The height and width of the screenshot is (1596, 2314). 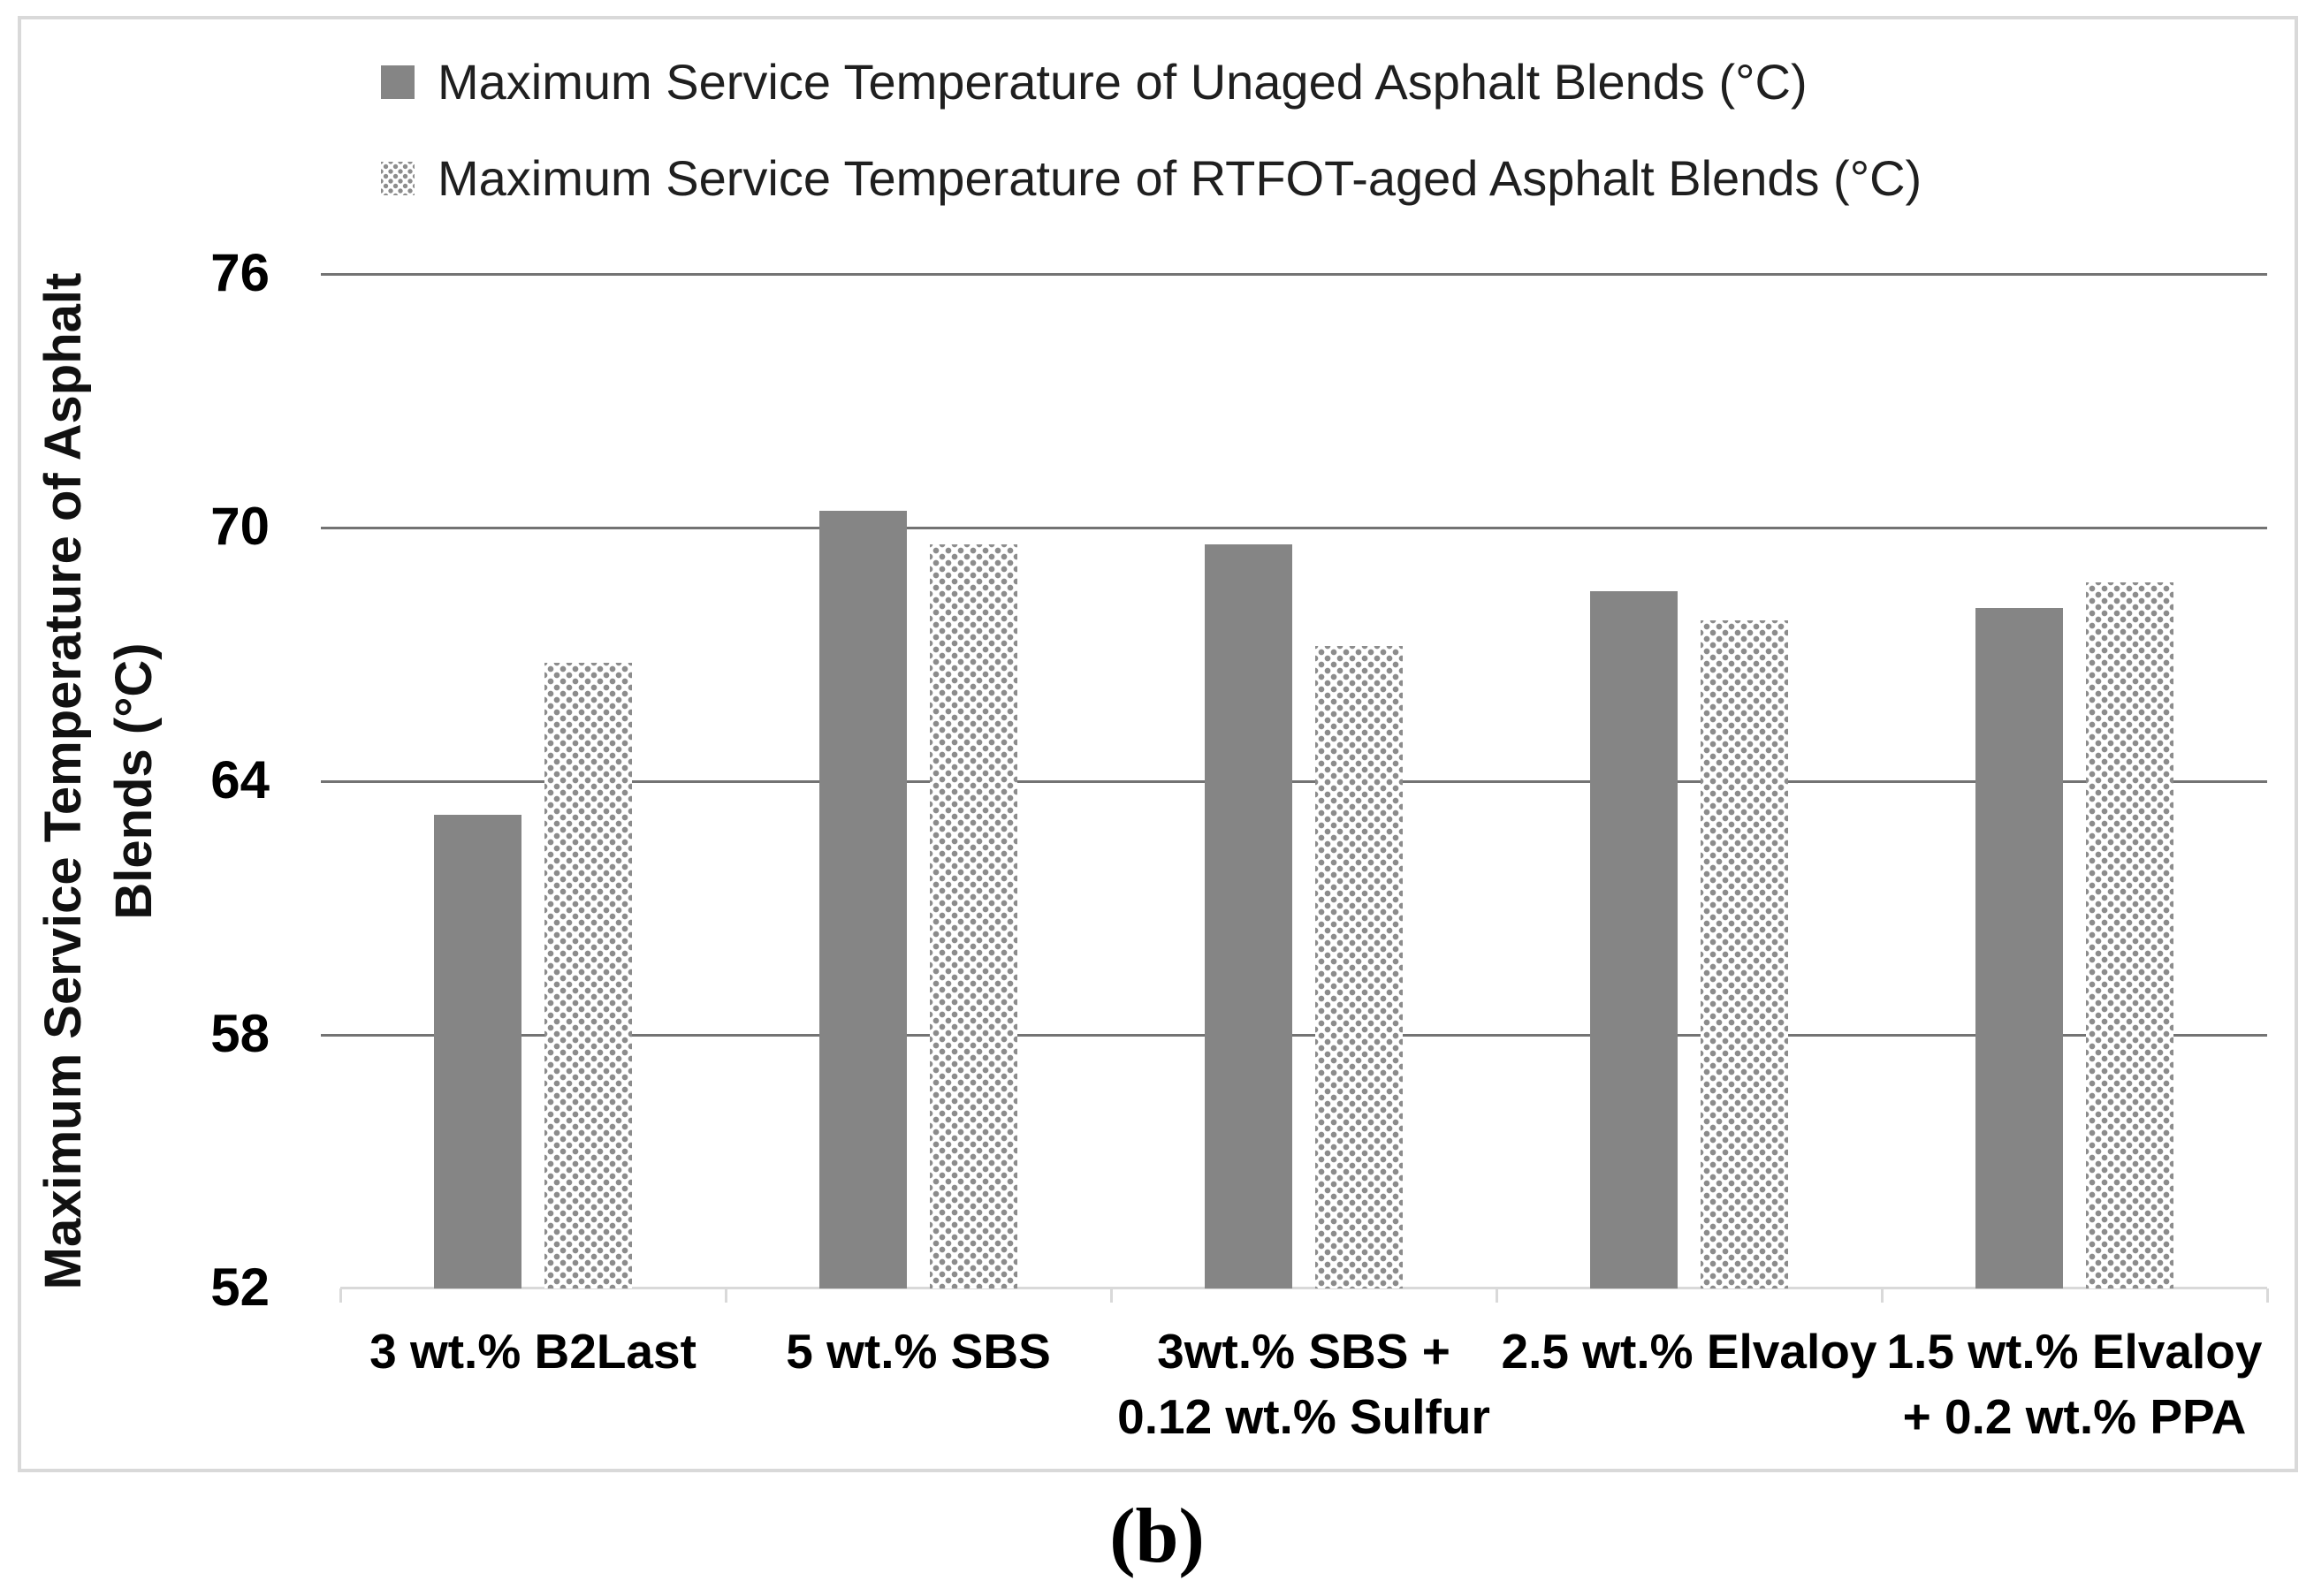 I want to click on y-tick-label-52: 52, so click(x=240, y=1287).